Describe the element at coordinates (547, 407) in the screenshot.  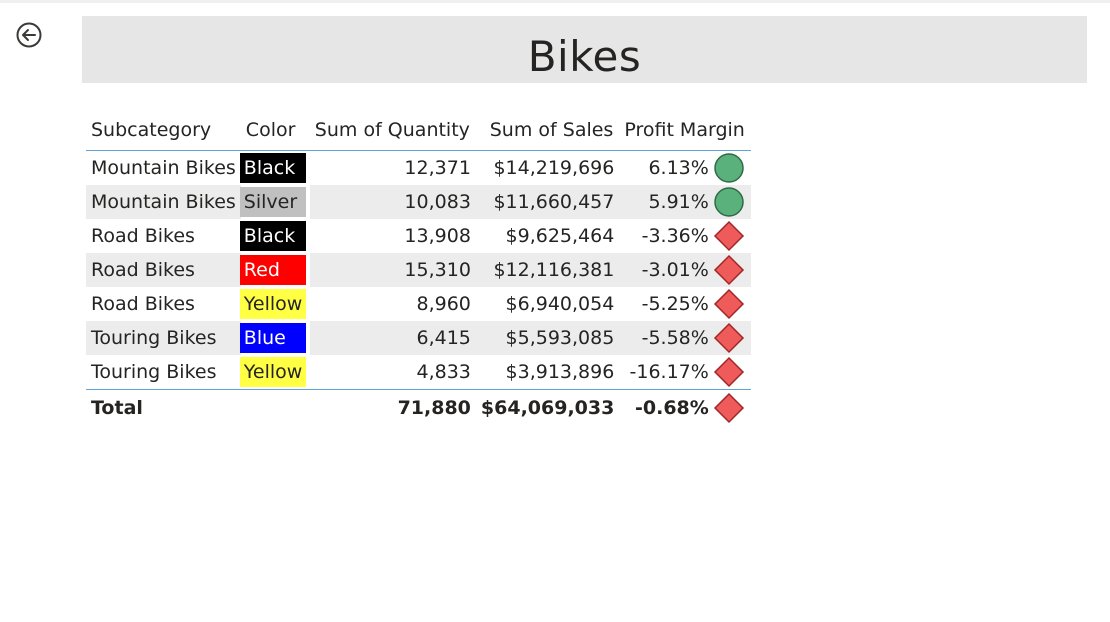
I see `total-sales: $64,069,033` at that location.